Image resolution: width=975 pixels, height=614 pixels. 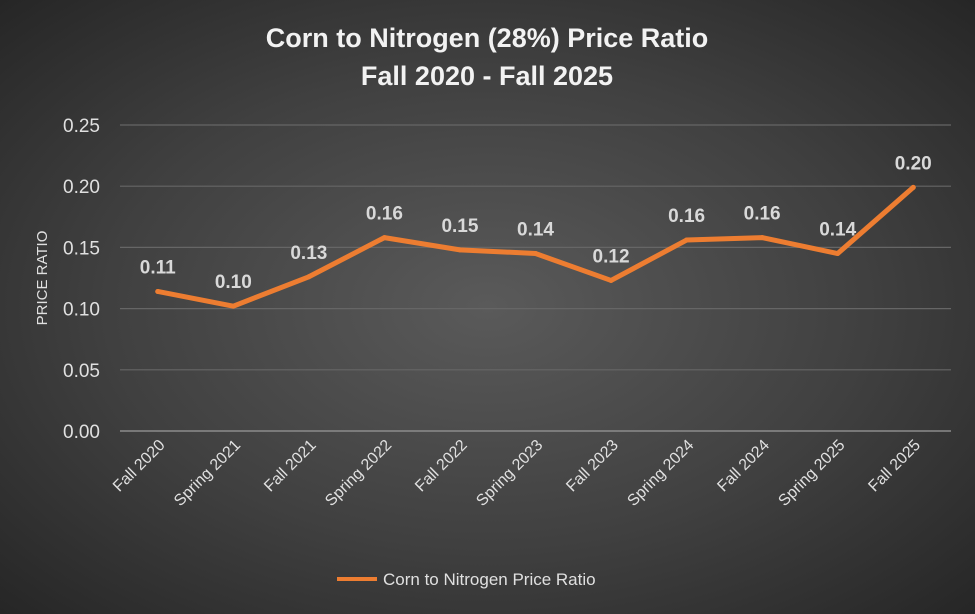 What do you see at coordinates (81, 248) in the screenshot?
I see `y-tick-label: 0.15` at bounding box center [81, 248].